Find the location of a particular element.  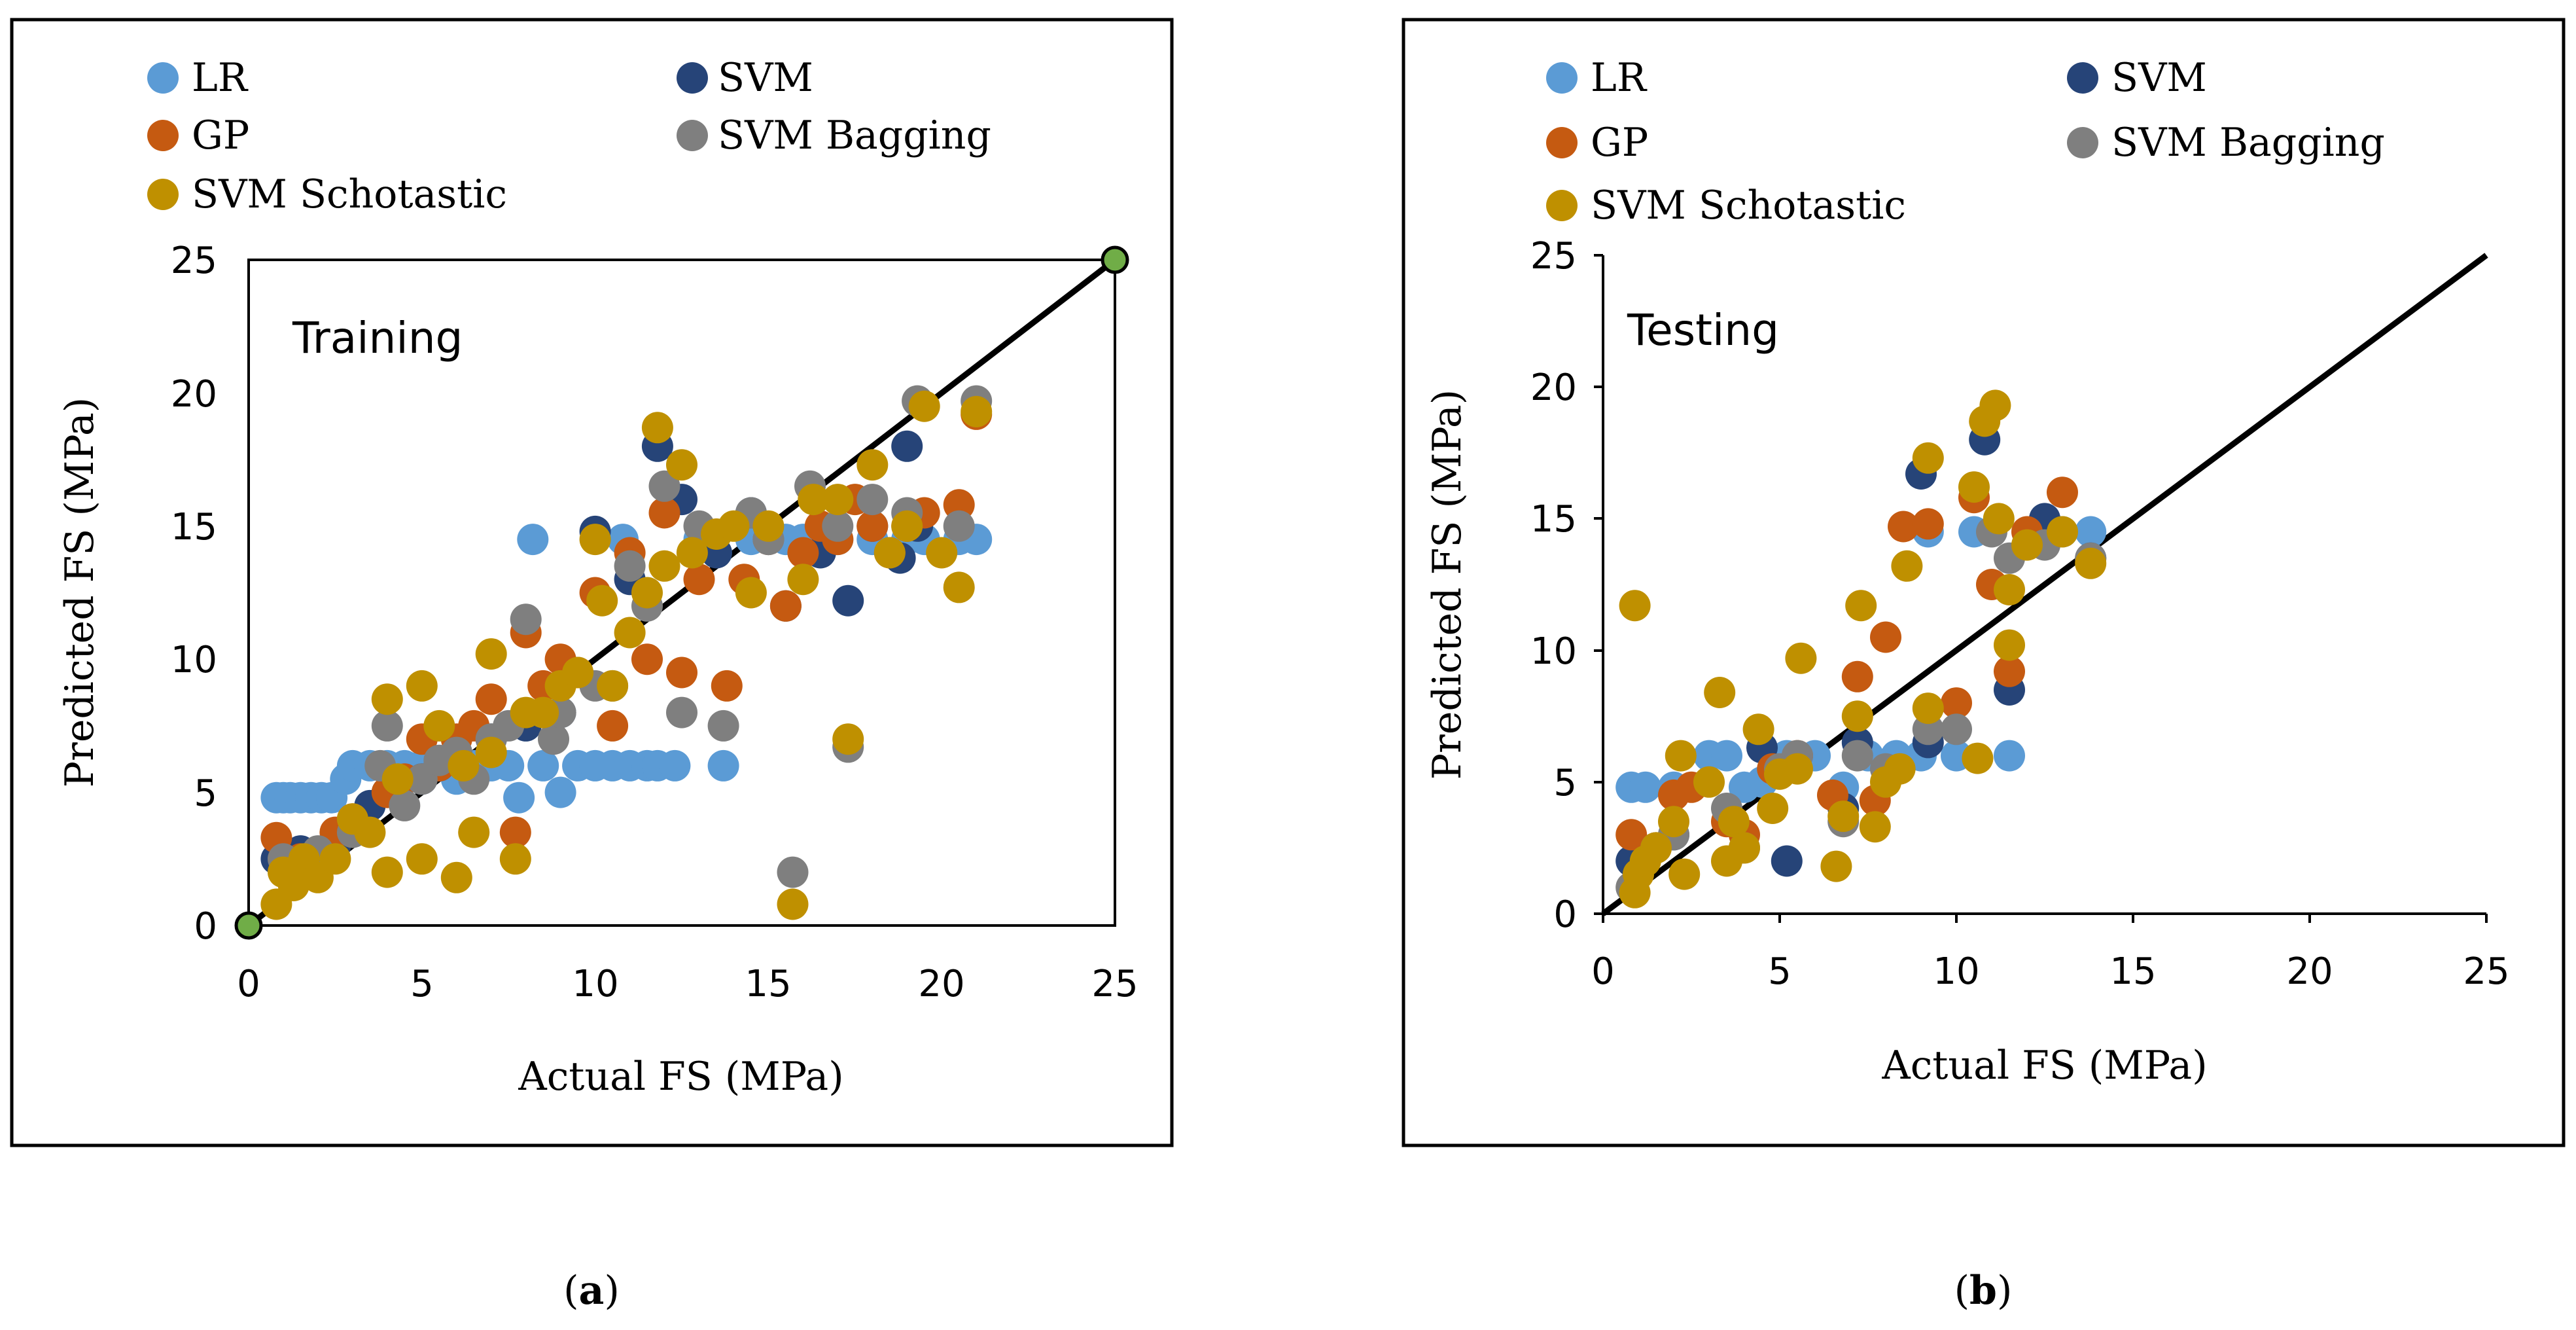

points-a is located at coordinates (626, 652).